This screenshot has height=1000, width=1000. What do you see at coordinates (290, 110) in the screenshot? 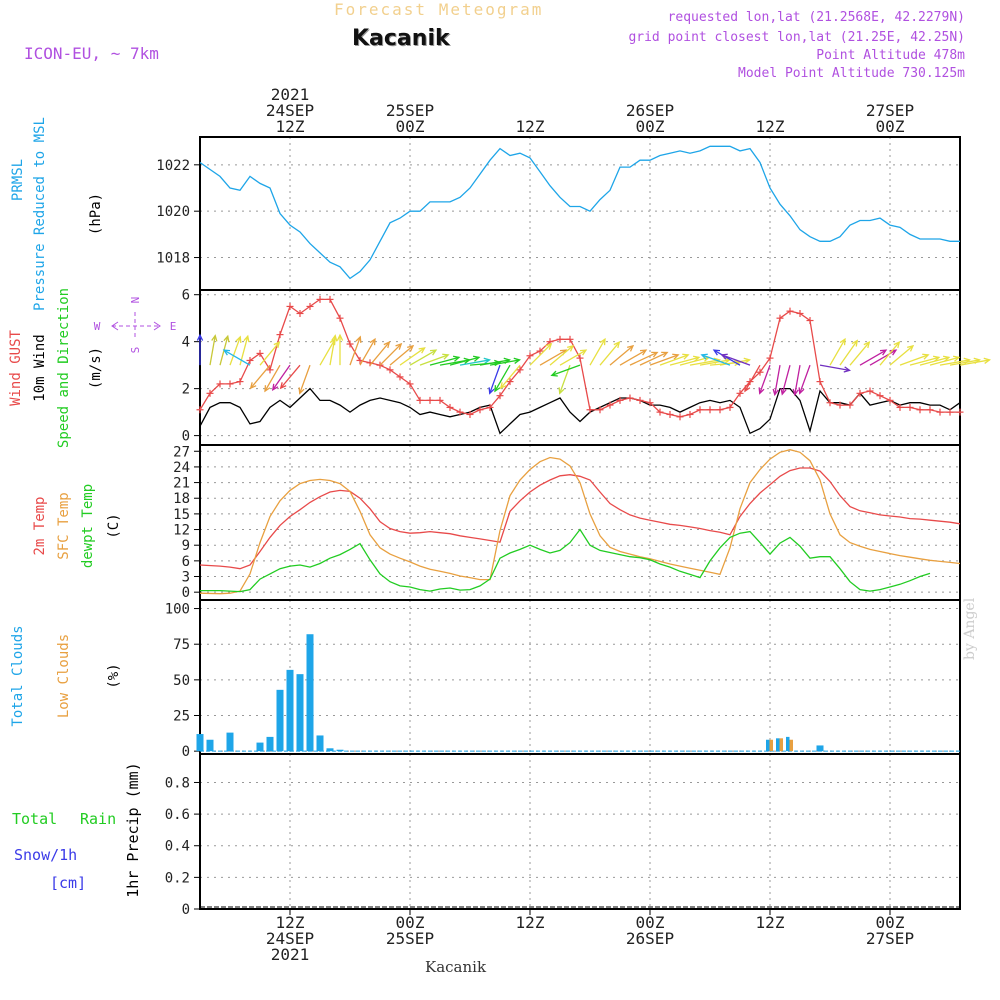
I see `time-label-top: 24SEP` at bounding box center [290, 110].